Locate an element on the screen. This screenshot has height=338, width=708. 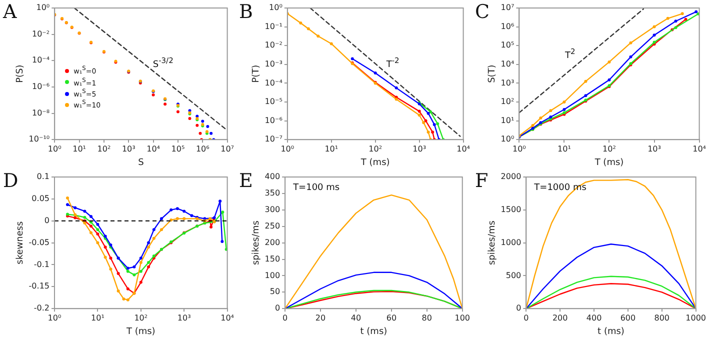
annotation: T=100 ms is located at coordinates (316, 188).